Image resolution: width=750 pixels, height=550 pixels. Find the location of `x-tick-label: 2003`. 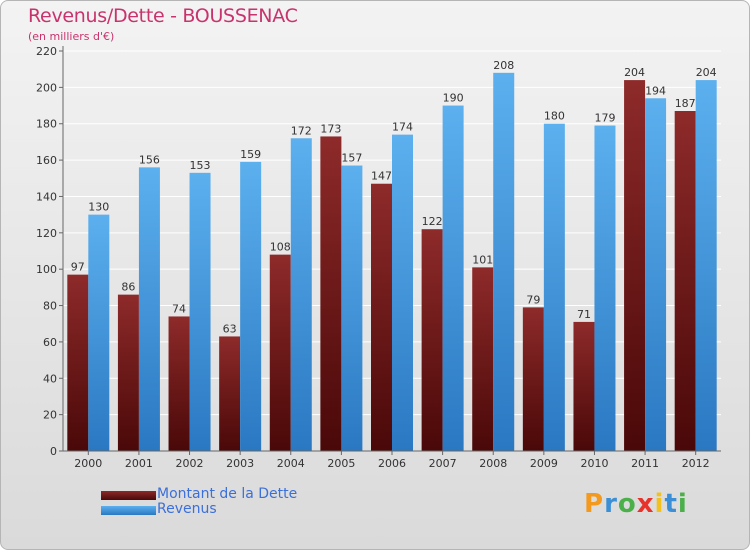

x-tick-label: 2003 is located at coordinates (240, 463).